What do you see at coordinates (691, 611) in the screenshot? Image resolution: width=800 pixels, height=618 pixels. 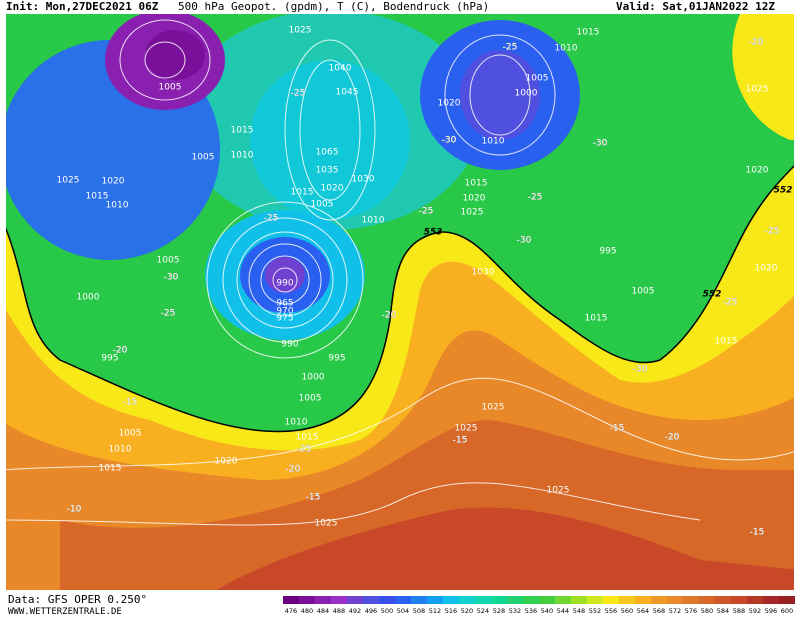 I see `colorbar-label: 576` at bounding box center [691, 611].